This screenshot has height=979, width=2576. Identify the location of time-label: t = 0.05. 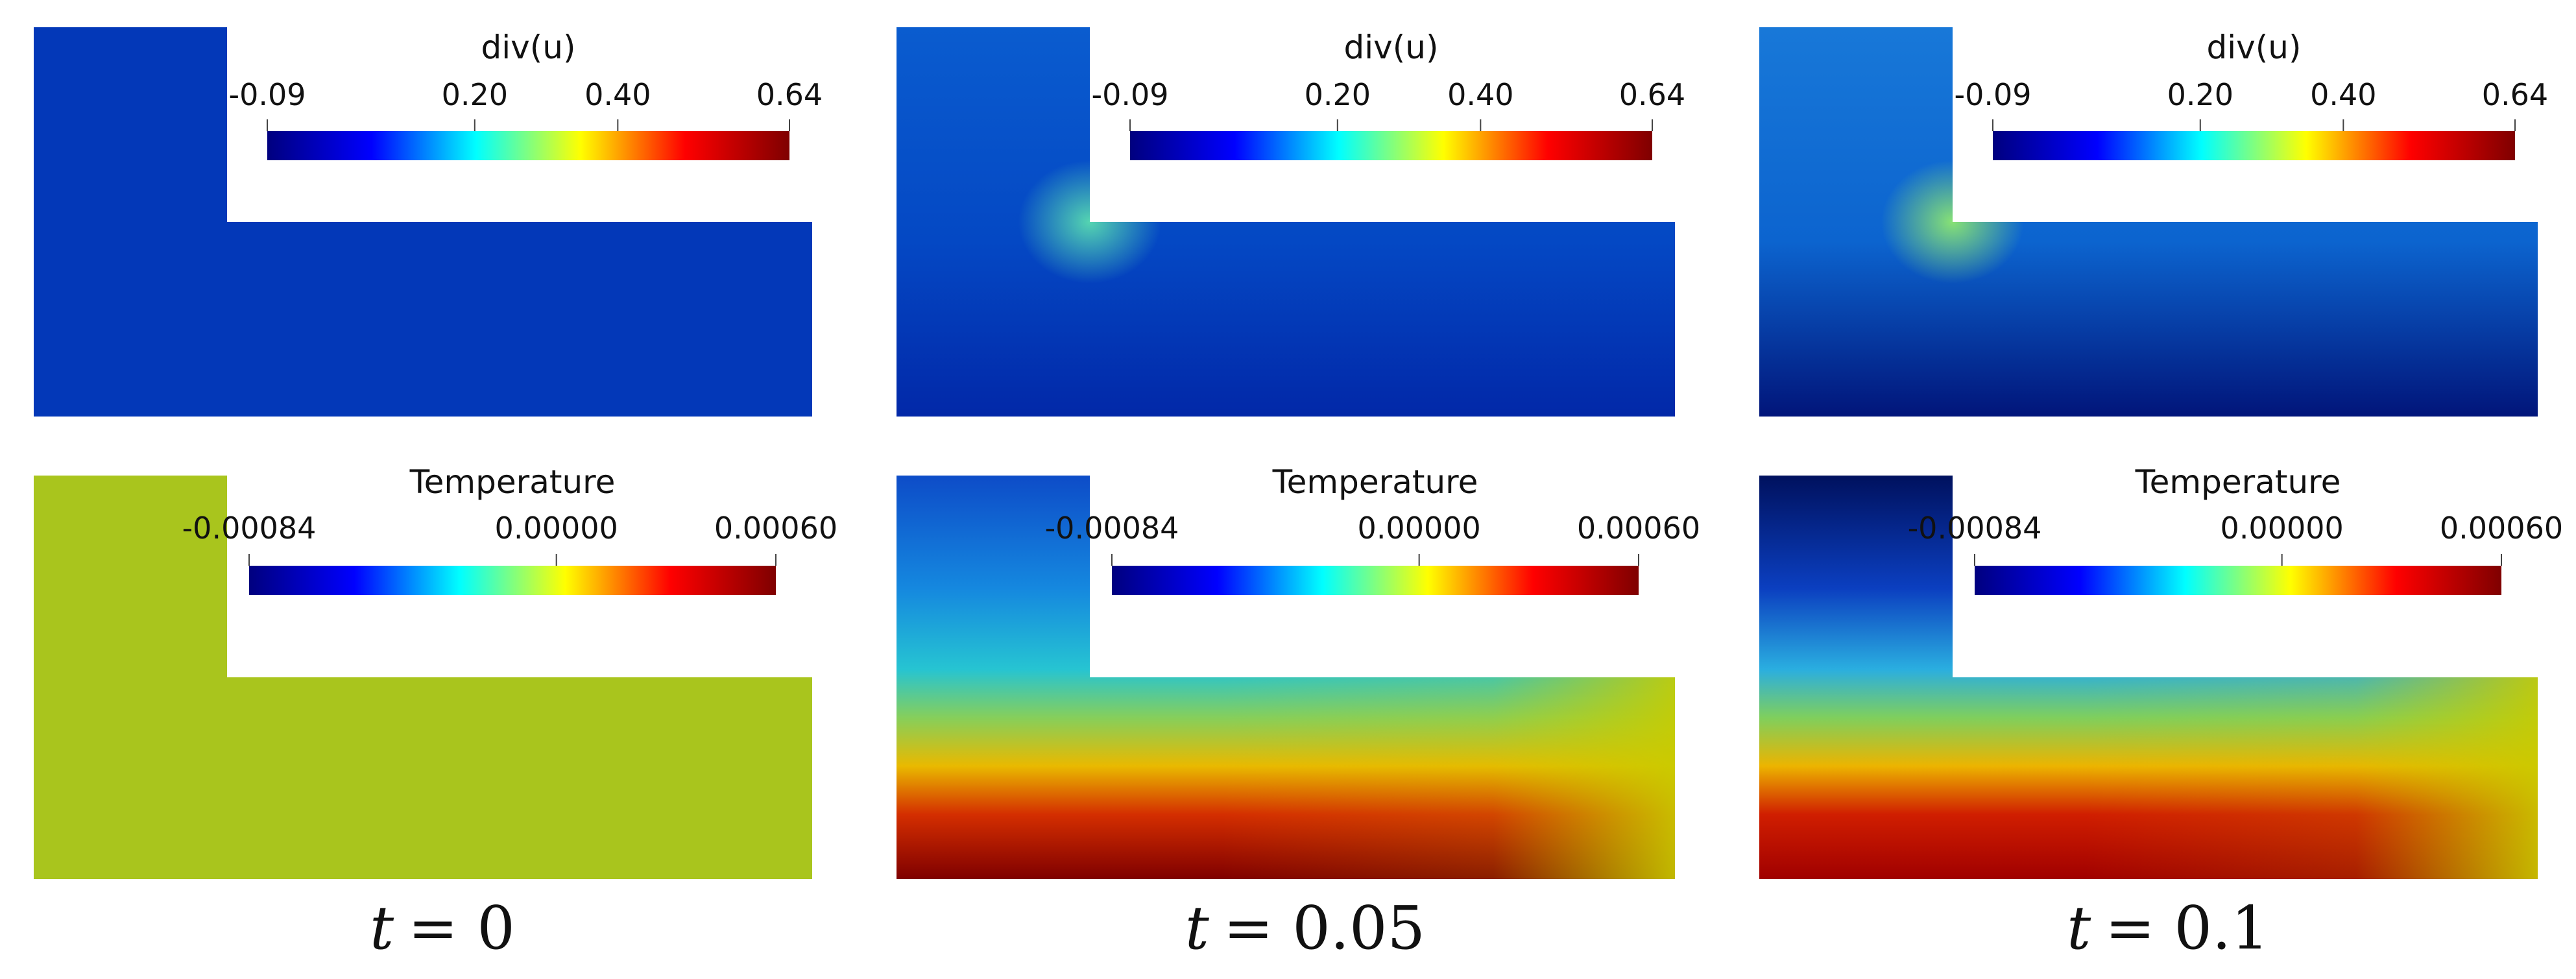
(1305, 928).